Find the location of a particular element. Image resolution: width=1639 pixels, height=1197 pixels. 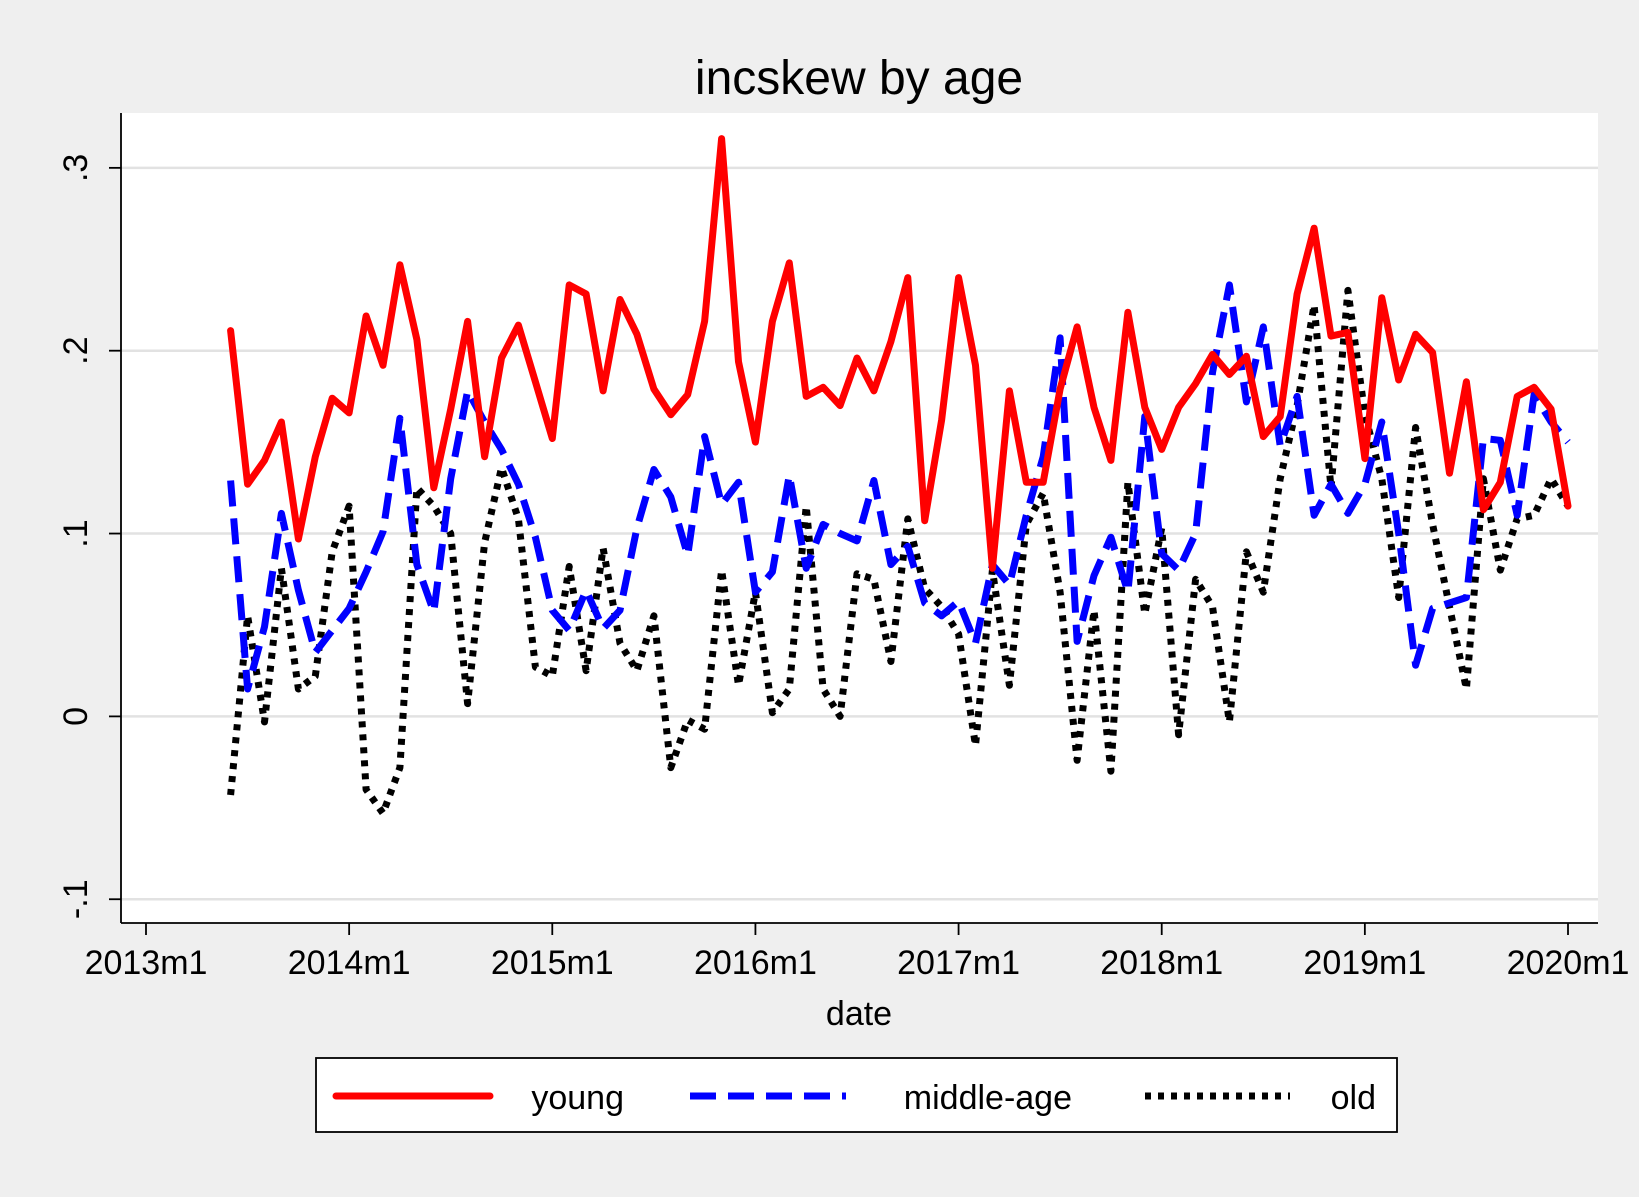

legend-label-young: young is located at coordinates (577, 1098).